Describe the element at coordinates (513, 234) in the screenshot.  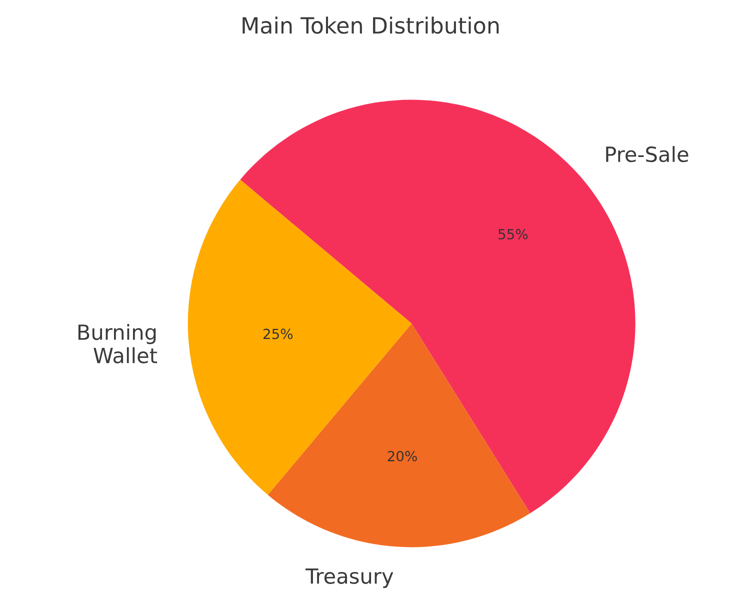
I see `data-label: 55%` at that location.